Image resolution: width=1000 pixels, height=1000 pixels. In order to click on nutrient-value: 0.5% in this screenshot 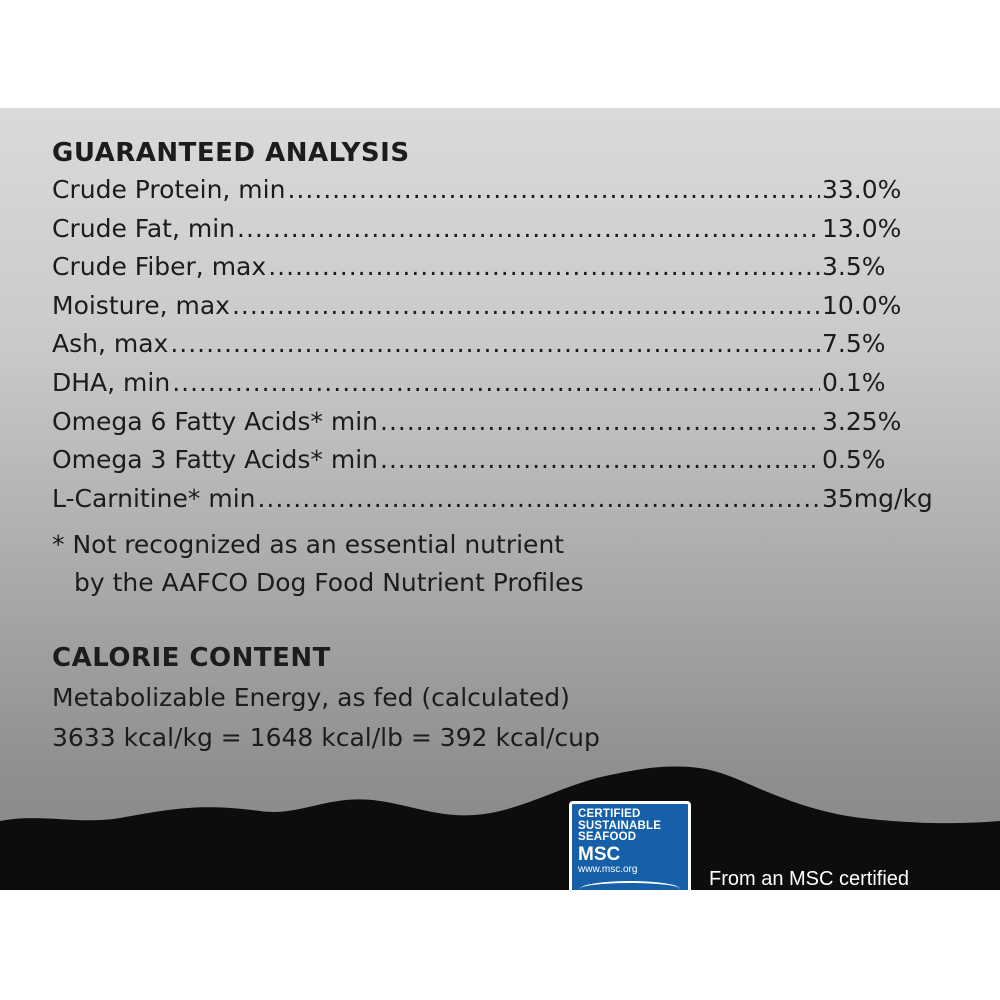, I will do `click(854, 460)`.